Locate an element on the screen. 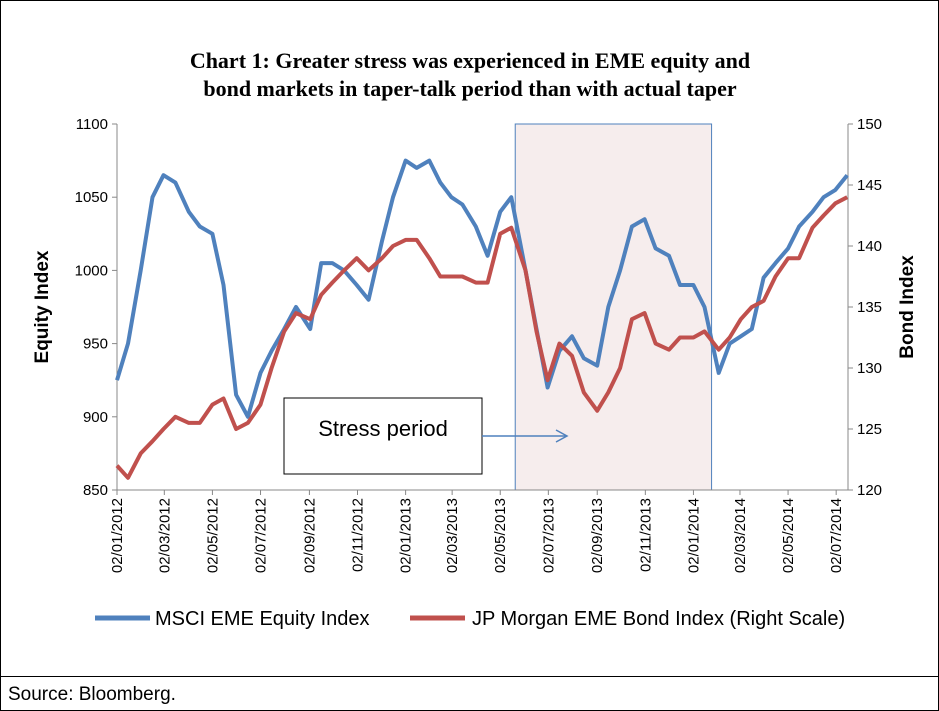 Image resolution: width=939 pixels, height=711 pixels. x-tick-label: 02/09/2012 is located at coordinates (309, 535).